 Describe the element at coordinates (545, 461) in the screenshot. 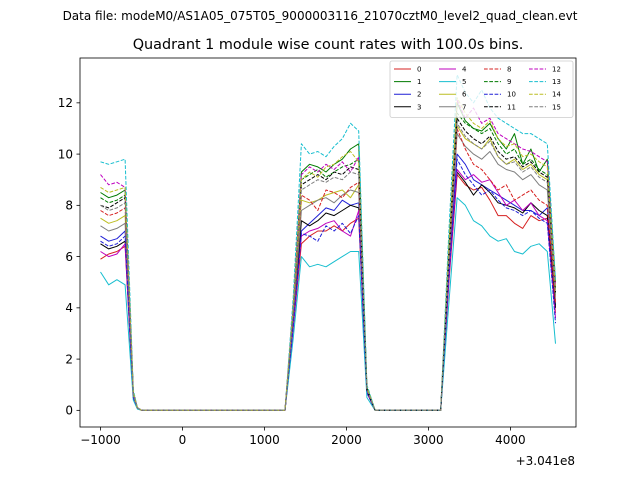

I see `x-axis-offset-label: +3.041e8` at that location.